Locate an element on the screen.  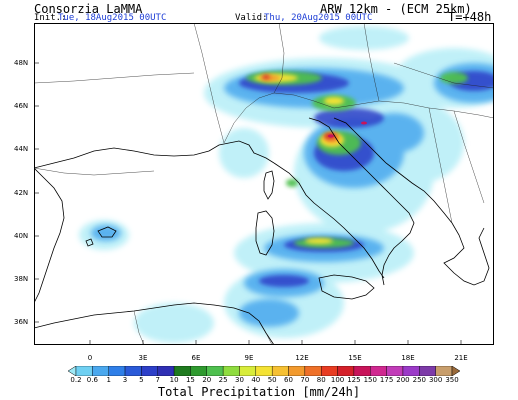
colorbar-label: 80 is located at coordinates (321, 380).